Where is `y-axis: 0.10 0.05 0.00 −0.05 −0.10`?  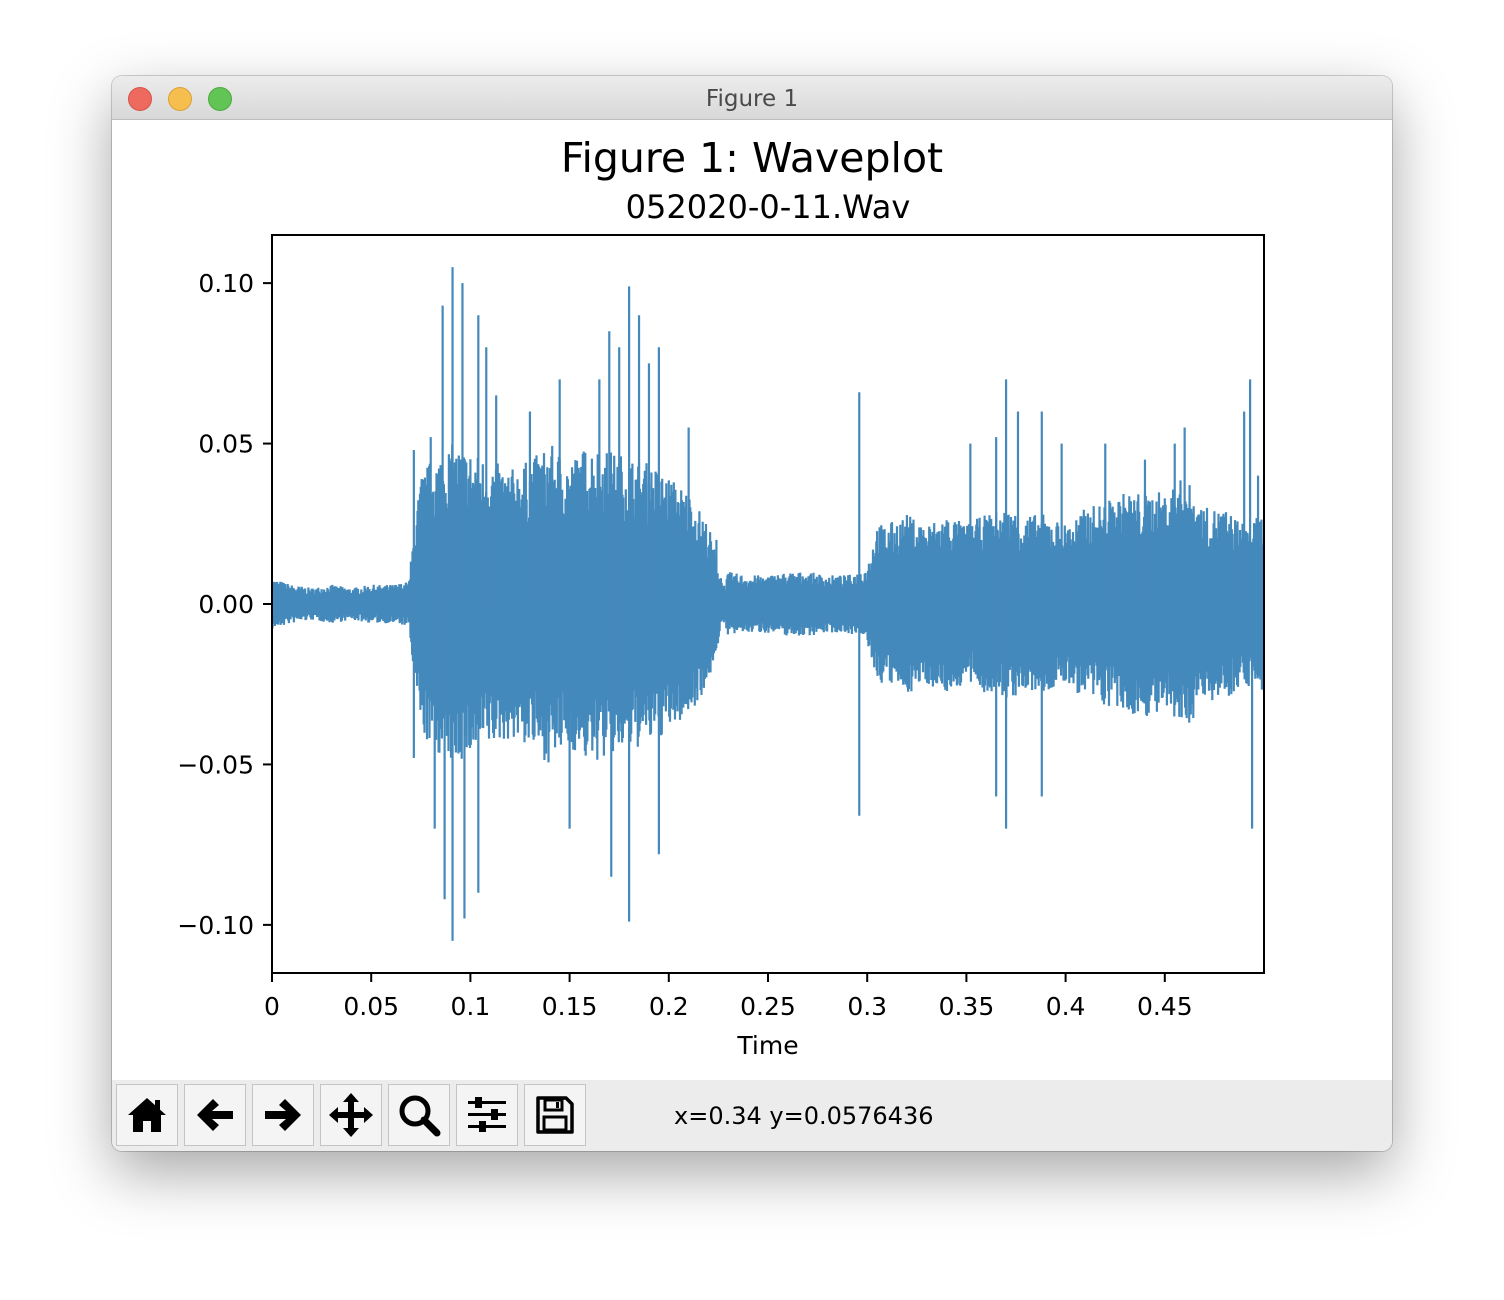 y-axis: 0.10 0.05 0.00 −0.05 −0.10 is located at coordinates (224, 604).